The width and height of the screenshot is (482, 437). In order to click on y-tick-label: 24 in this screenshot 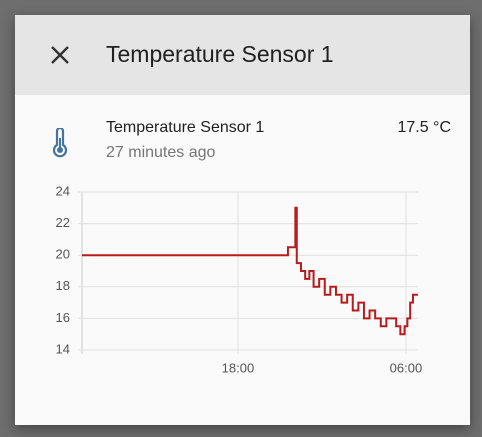, I will do `click(63, 190)`.